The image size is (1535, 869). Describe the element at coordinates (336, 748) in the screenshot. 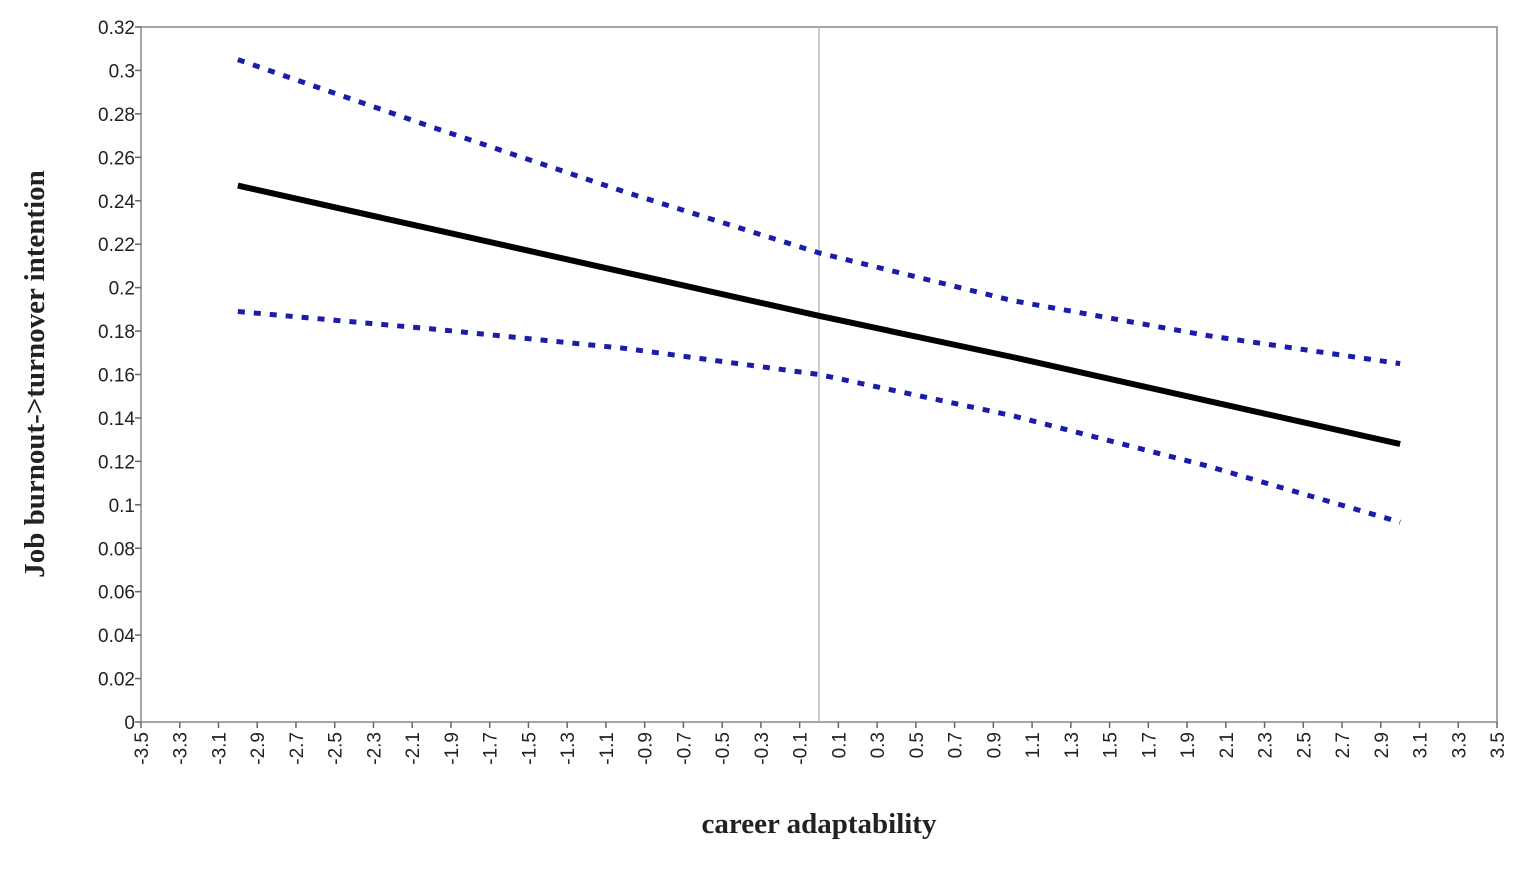

I see `x-tick-label: -2.5` at that location.